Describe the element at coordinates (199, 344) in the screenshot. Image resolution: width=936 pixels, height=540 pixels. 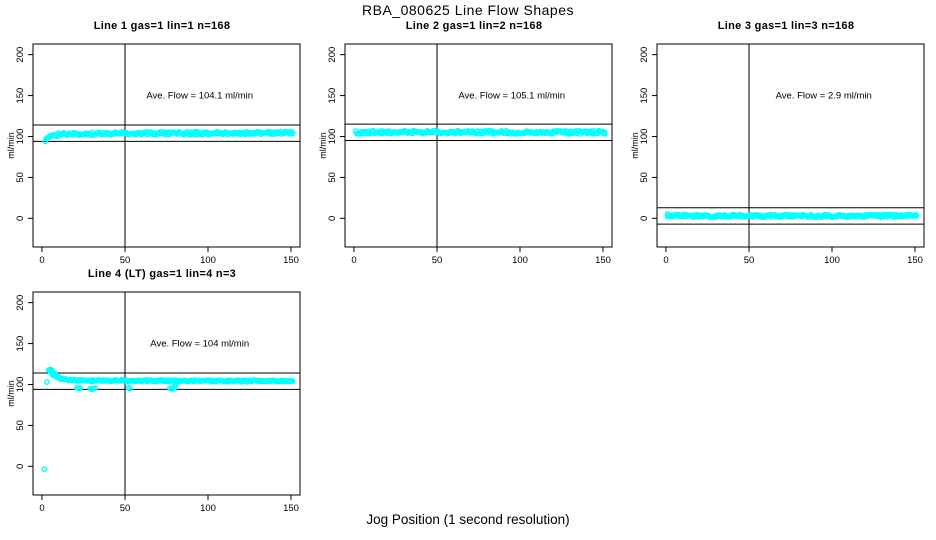
I see `svg-text: Ave. Flow = 104 ml/min` at that location.